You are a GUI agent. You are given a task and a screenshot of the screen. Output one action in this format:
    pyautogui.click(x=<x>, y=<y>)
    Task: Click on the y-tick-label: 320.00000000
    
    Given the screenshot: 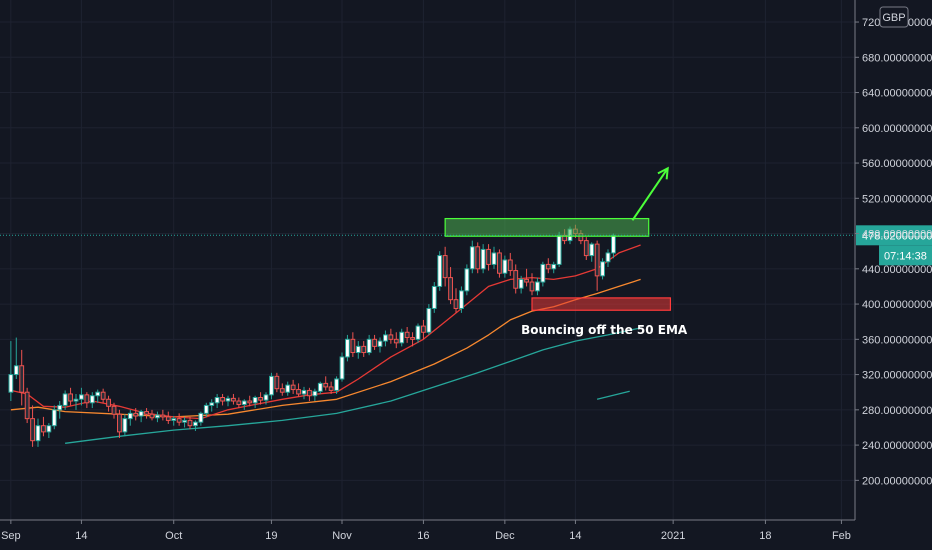 What is the action you would take?
    pyautogui.click(x=897, y=376)
    